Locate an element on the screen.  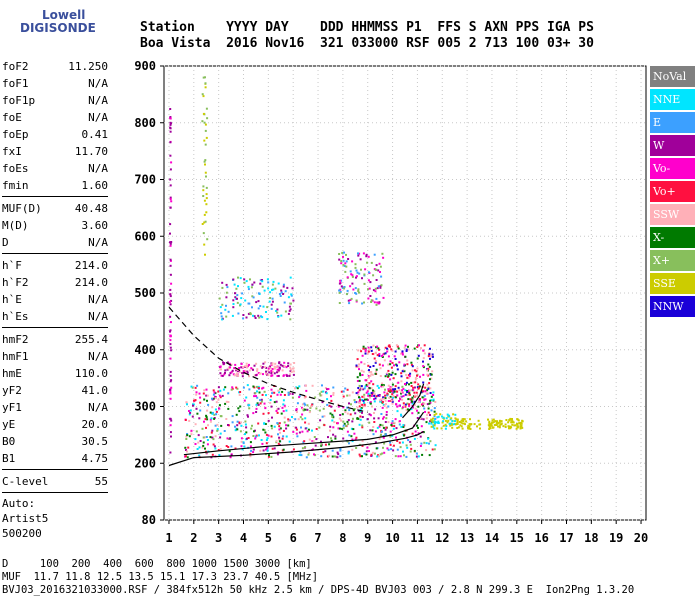
param-row: h`F 214.0 is located at coordinates (55, 265).